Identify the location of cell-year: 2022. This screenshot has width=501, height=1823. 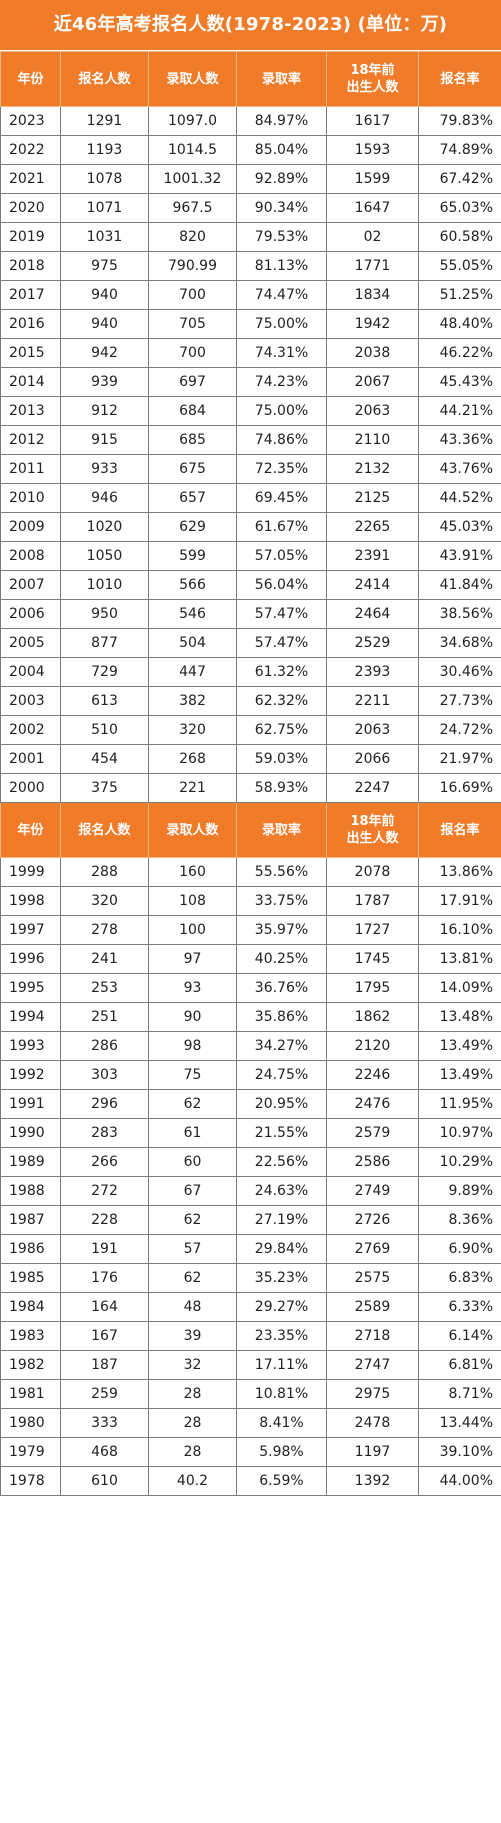
(30, 150).